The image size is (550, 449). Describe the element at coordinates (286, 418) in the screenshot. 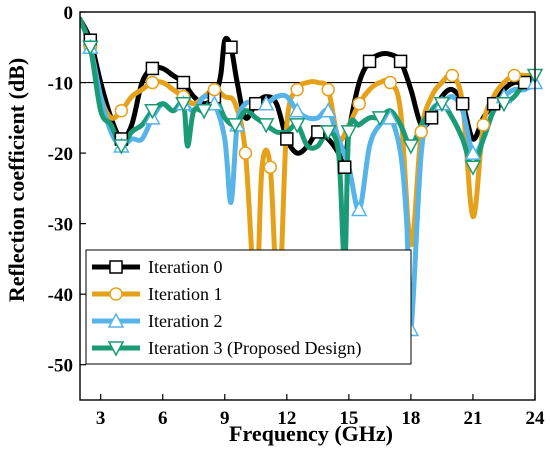

I see `x-tick-label: 12` at that location.